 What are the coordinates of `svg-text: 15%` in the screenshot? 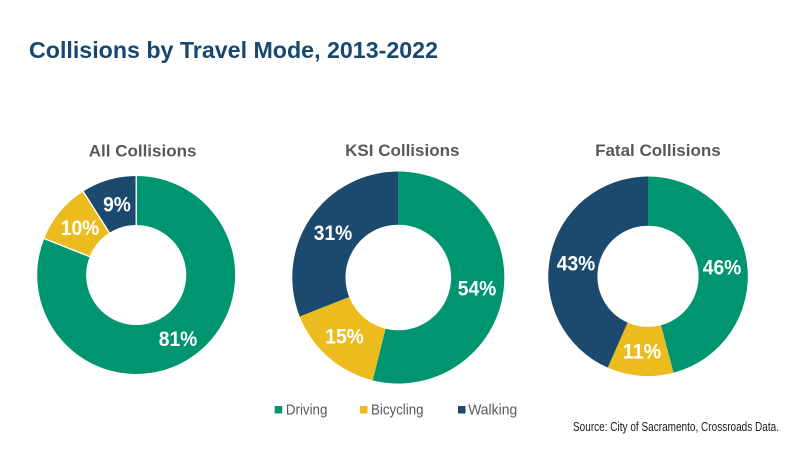 It's located at (344, 337).